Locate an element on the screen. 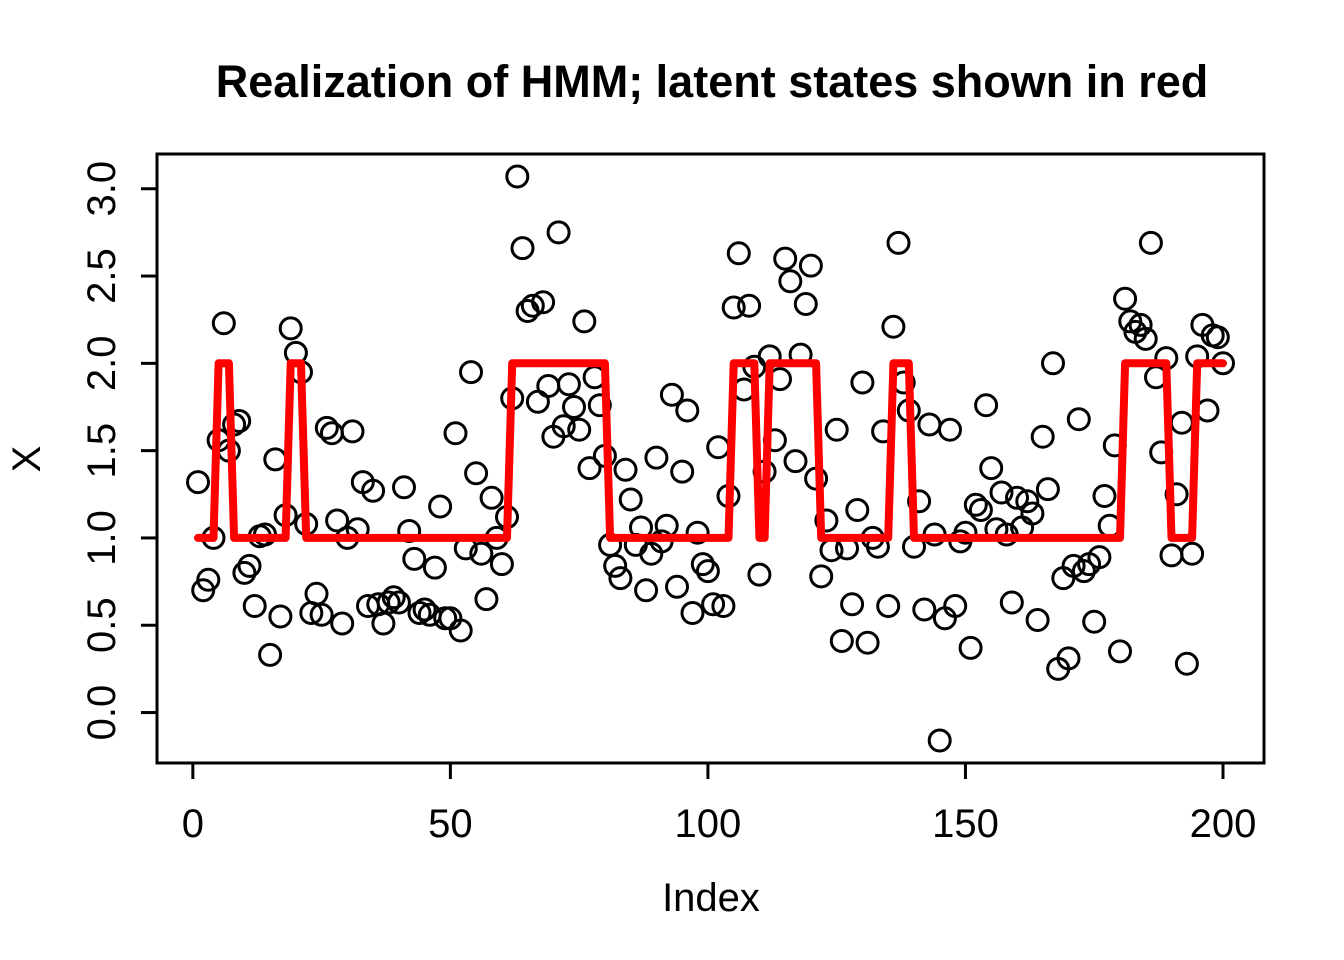 The image size is (1344, 960). y-tick-label: 0.0 is located at coordinates (102, 713).